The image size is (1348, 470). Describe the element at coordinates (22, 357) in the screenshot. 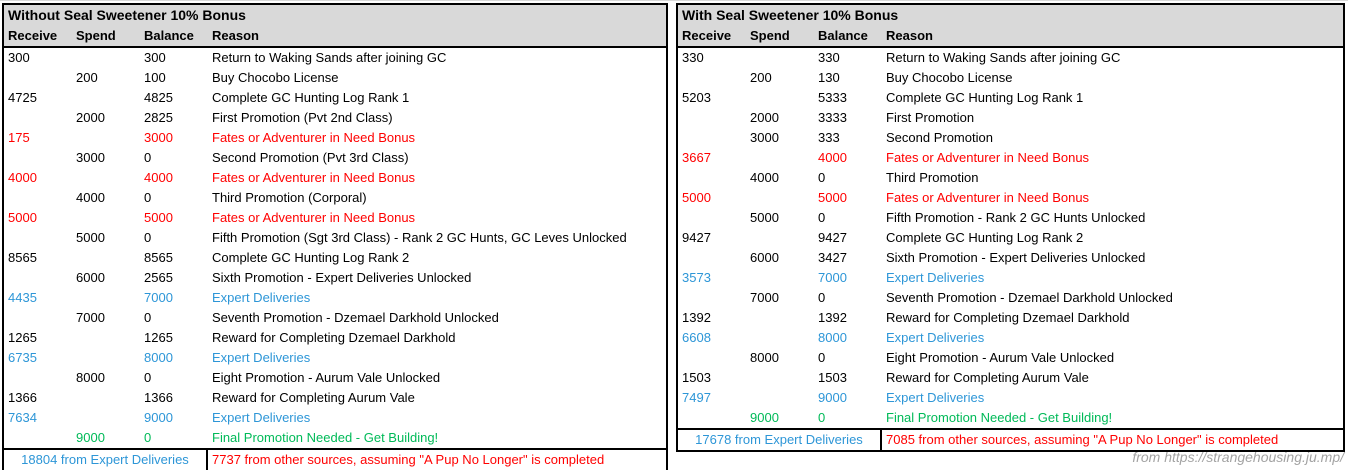

I see `receive-cell: 6735` at that location.